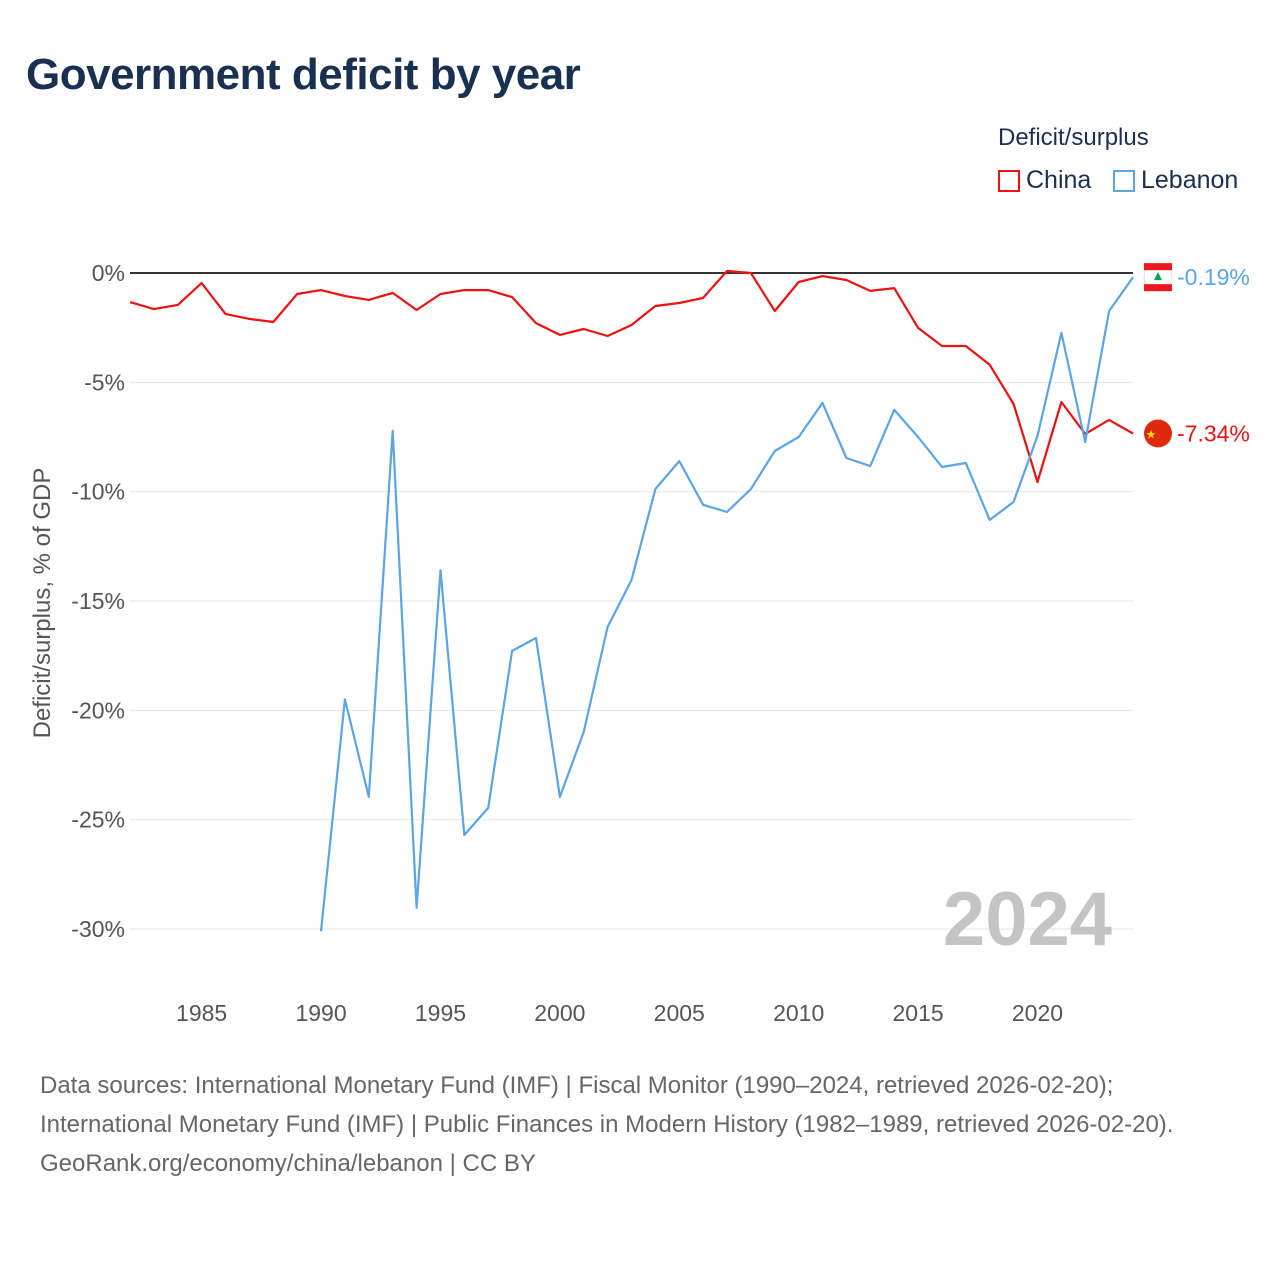 The image size is (1280, 1280). What do you see at coordinates (1124, 180) in the screenshot?
I see `legend-swatch-lebanon` at bounding box center [1124, 180].